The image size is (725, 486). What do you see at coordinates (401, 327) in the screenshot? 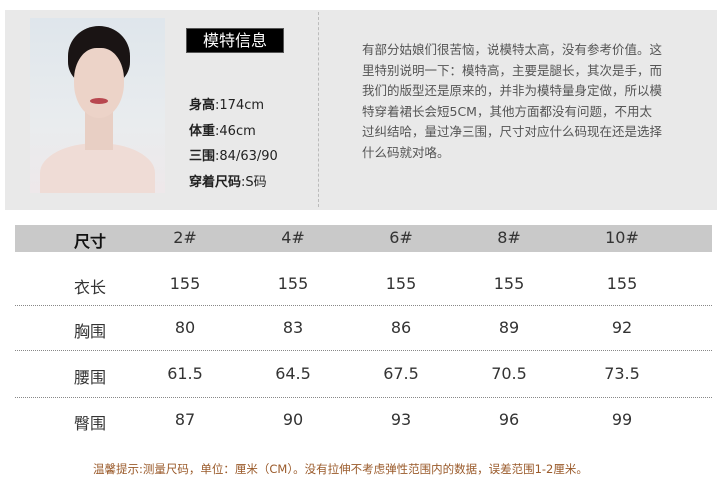
I see `table-cell: 86` at bounding box center [401, 327].